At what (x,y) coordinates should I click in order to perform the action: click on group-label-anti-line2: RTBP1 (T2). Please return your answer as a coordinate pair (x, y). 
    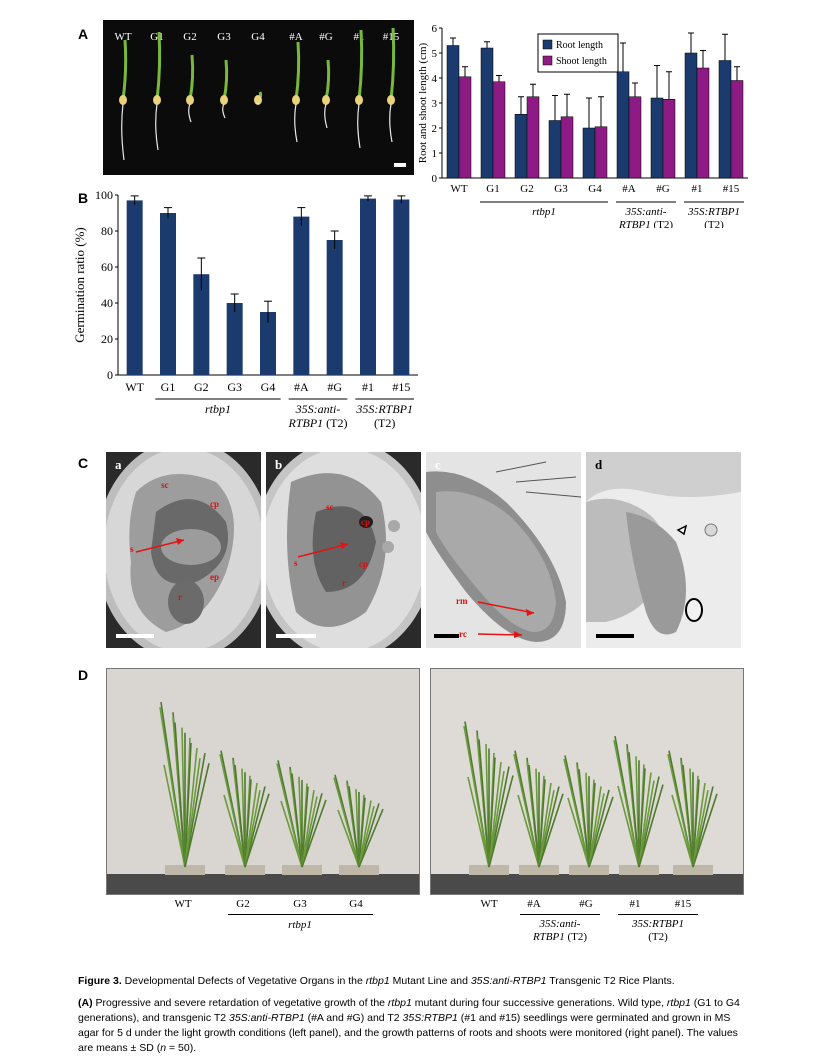
    Looking at the image, I should click on (645, 223).